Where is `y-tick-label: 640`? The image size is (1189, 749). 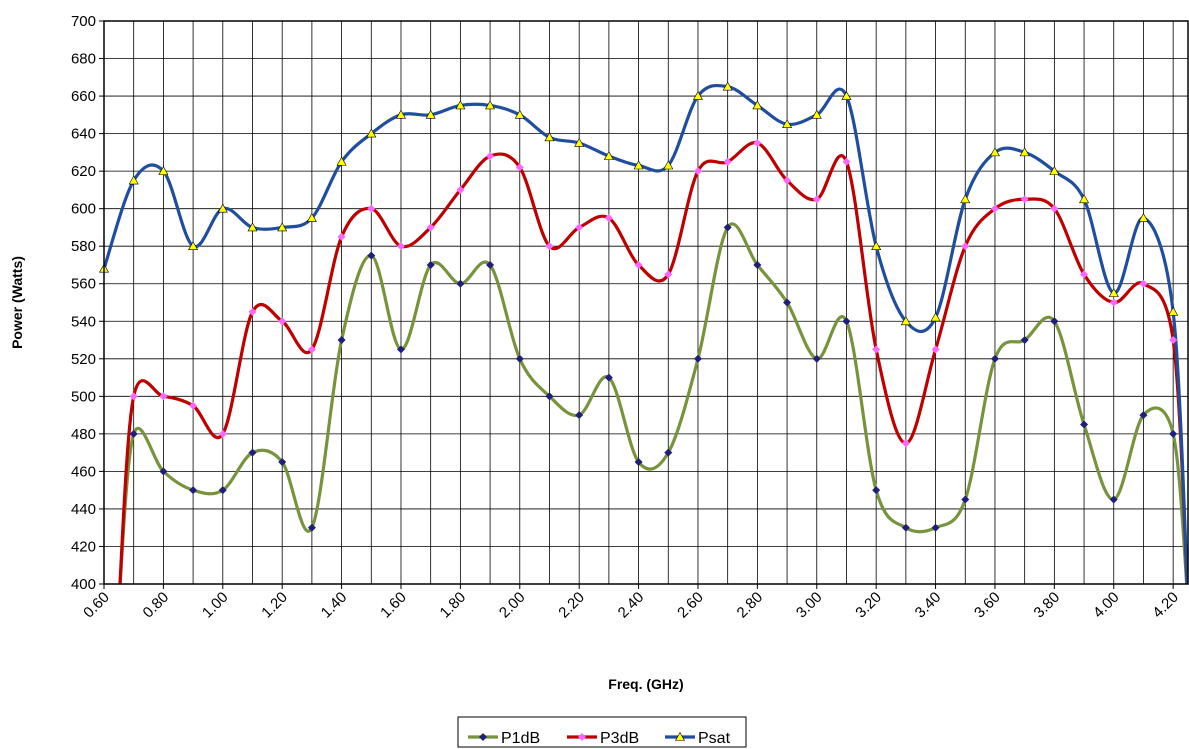 y-tick-label: 640 is located at coordinates (83, 134).